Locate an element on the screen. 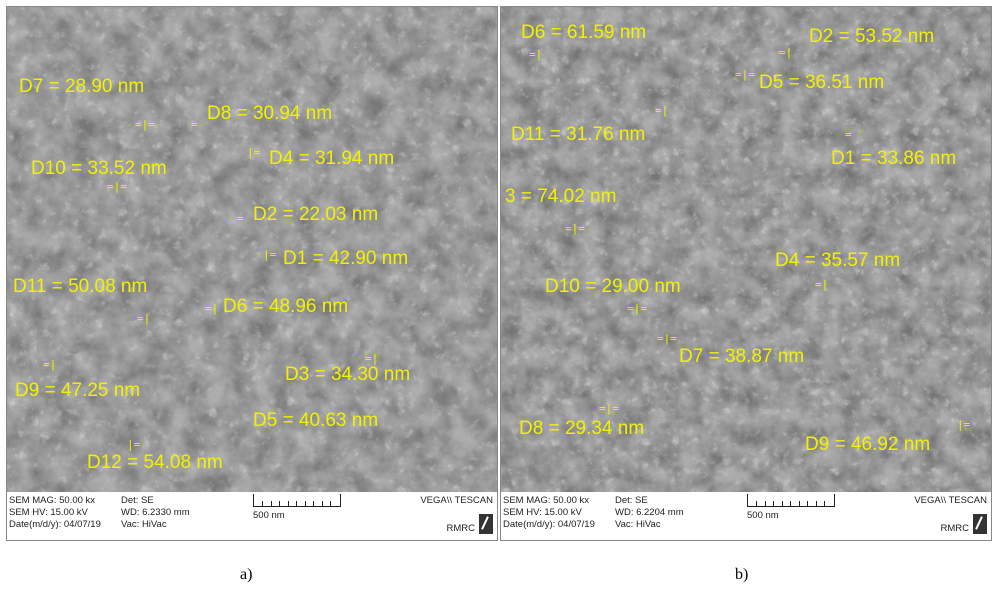 The width and height of the screenshot is (992, 589). measurement-label-d7: D7 = 38.87 nm is located at coordinates (742, 356).